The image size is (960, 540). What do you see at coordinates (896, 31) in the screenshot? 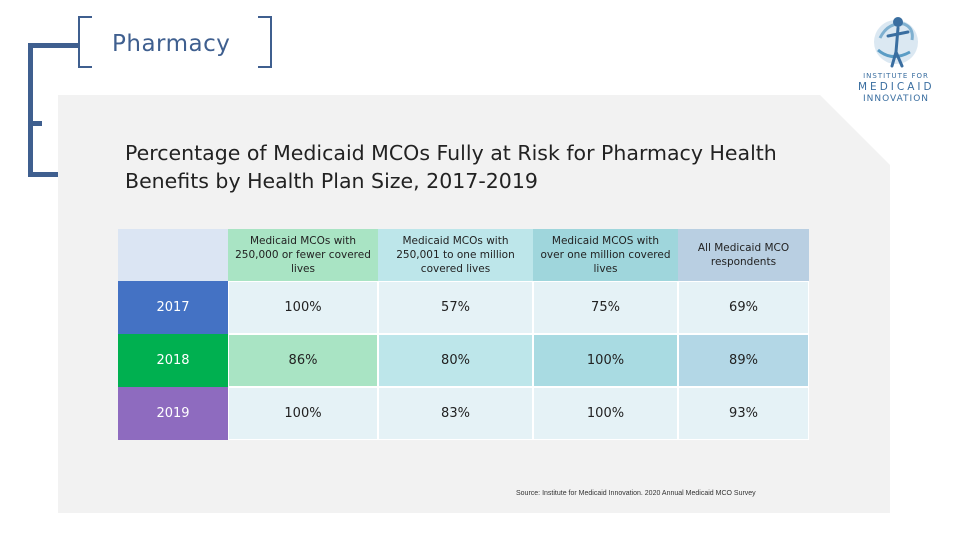
I see `logo-swirl` at bounding box center [896, 31].